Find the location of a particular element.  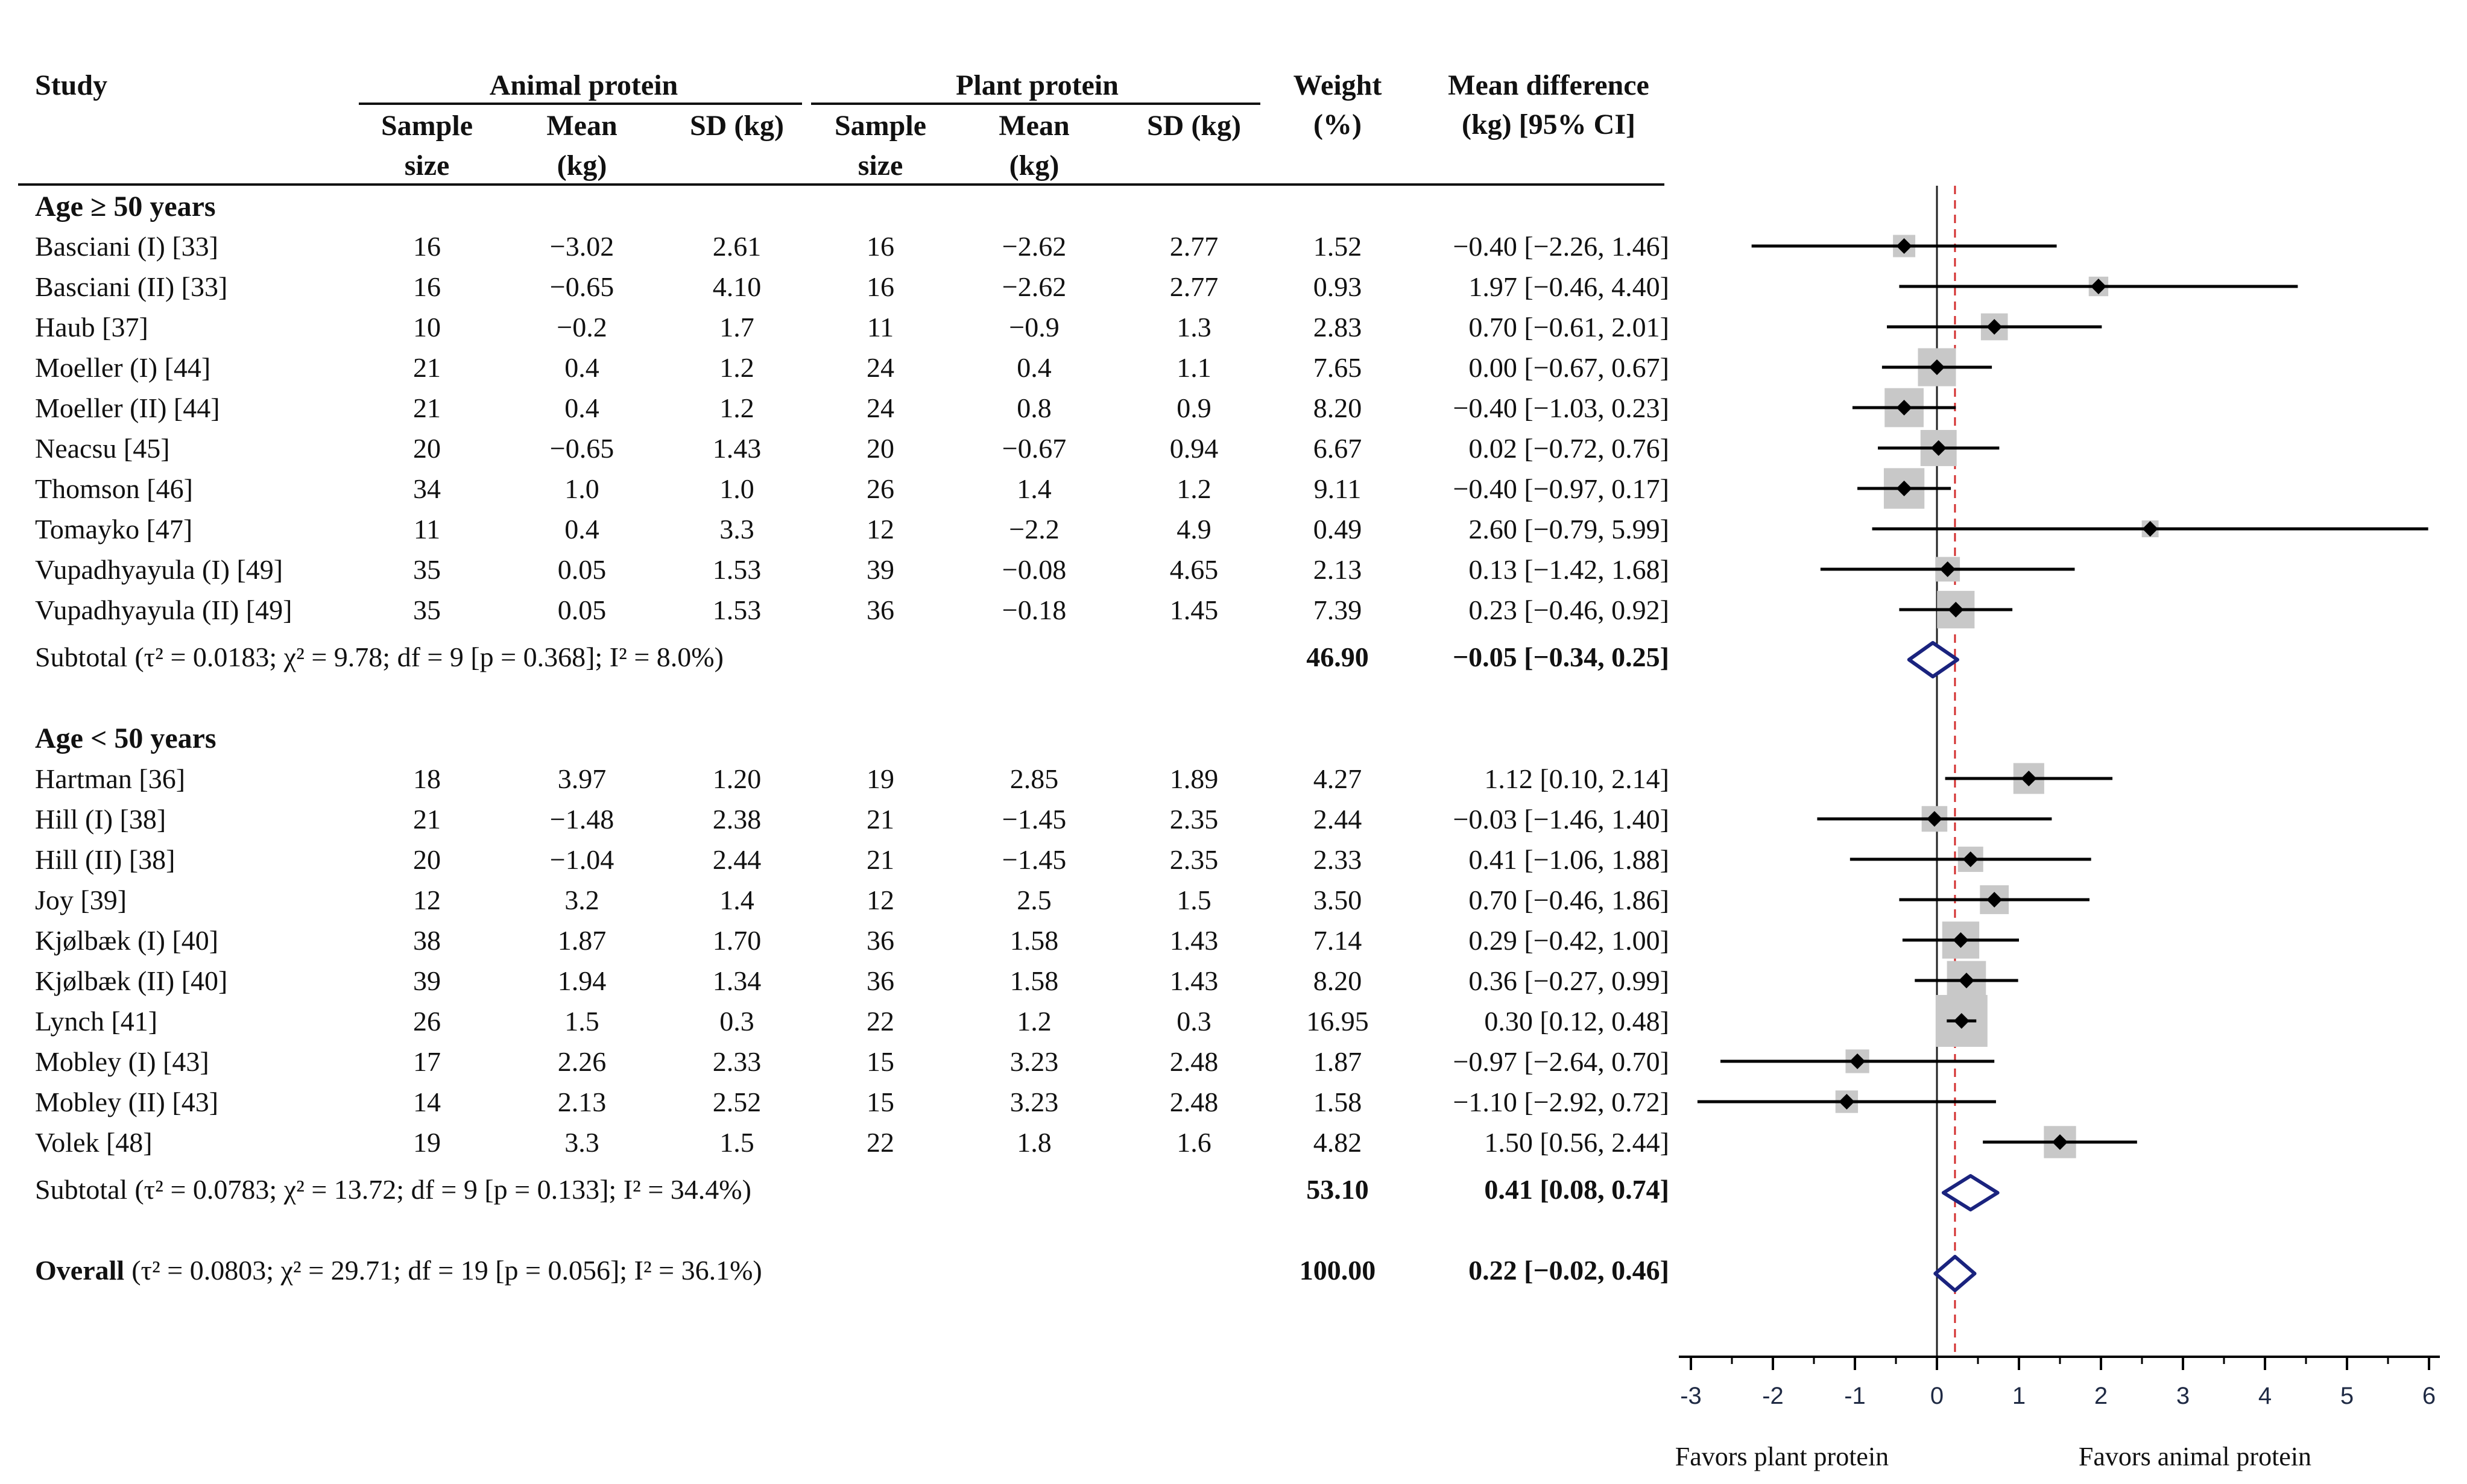

cell-name: Moeller (I) [44] is located at coordinates (123, 367).